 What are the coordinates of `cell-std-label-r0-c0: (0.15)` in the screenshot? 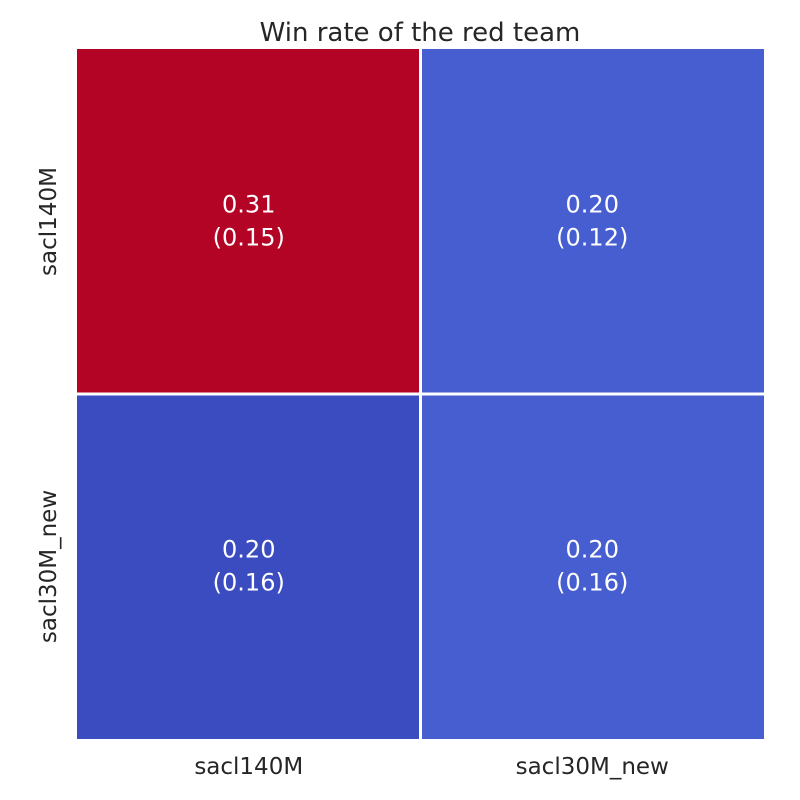 It's located at (249, 238).